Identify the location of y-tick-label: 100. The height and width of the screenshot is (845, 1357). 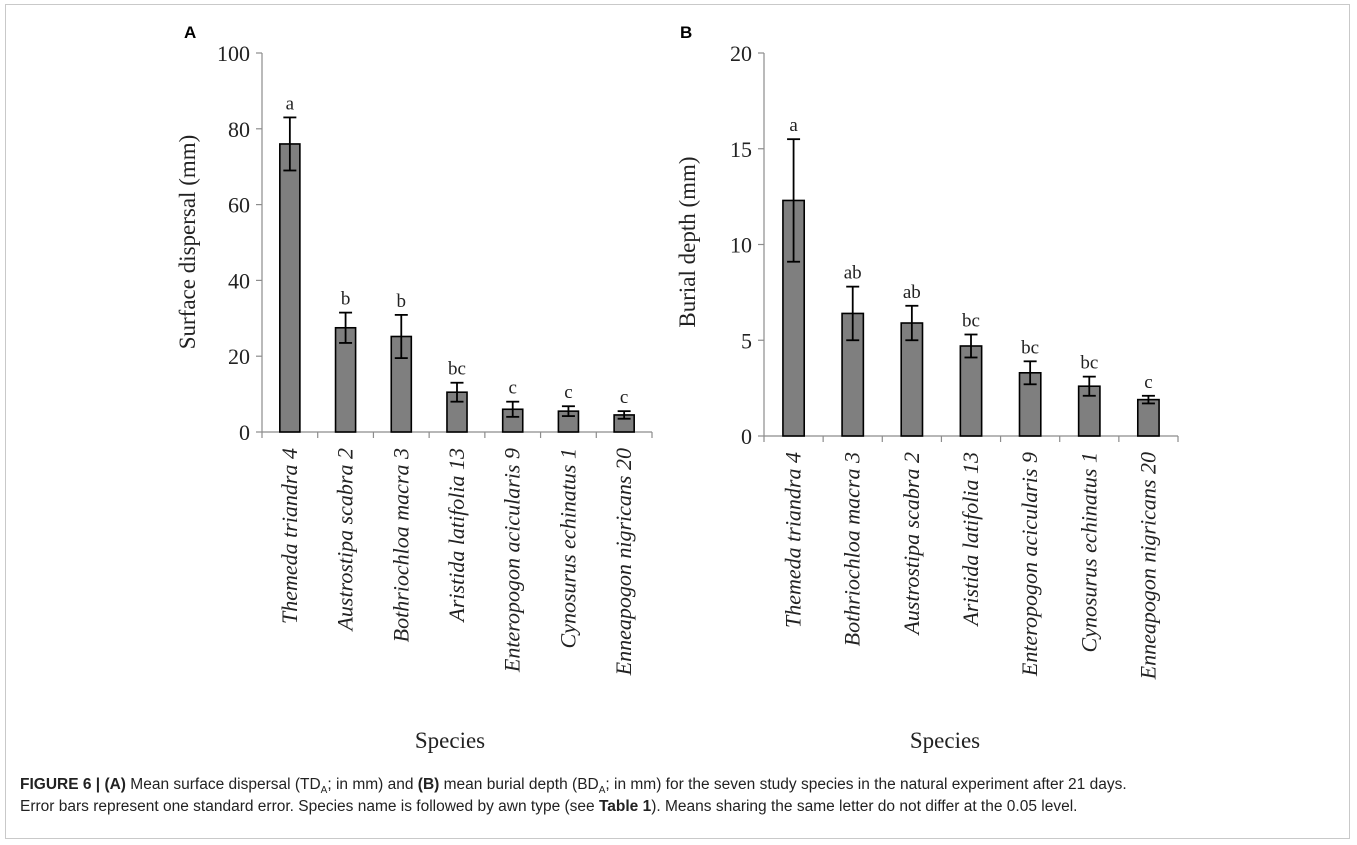
(233, 53).